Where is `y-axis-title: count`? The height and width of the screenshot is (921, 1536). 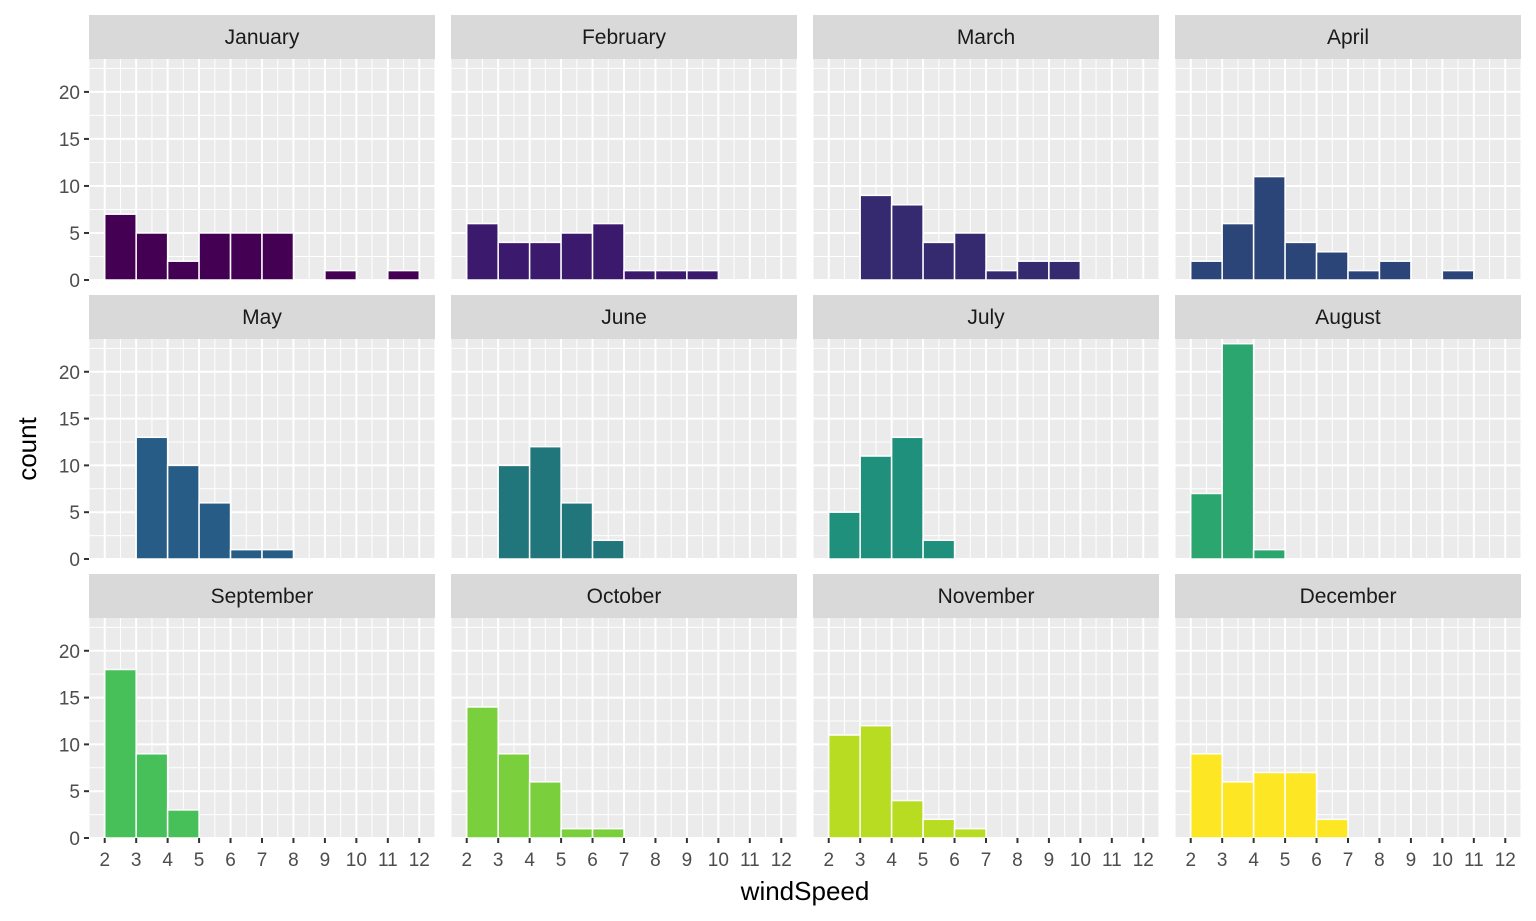 y-axis-title: count is located at coordinates (27, 448).